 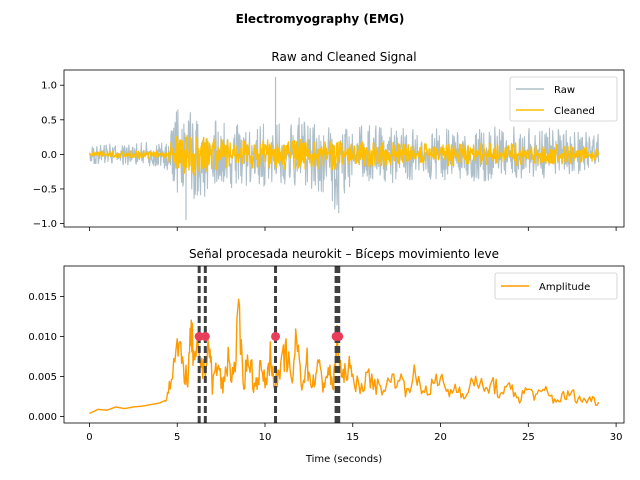 I want to click on y-tick-label: 0.015, so click(x=42, y=297).